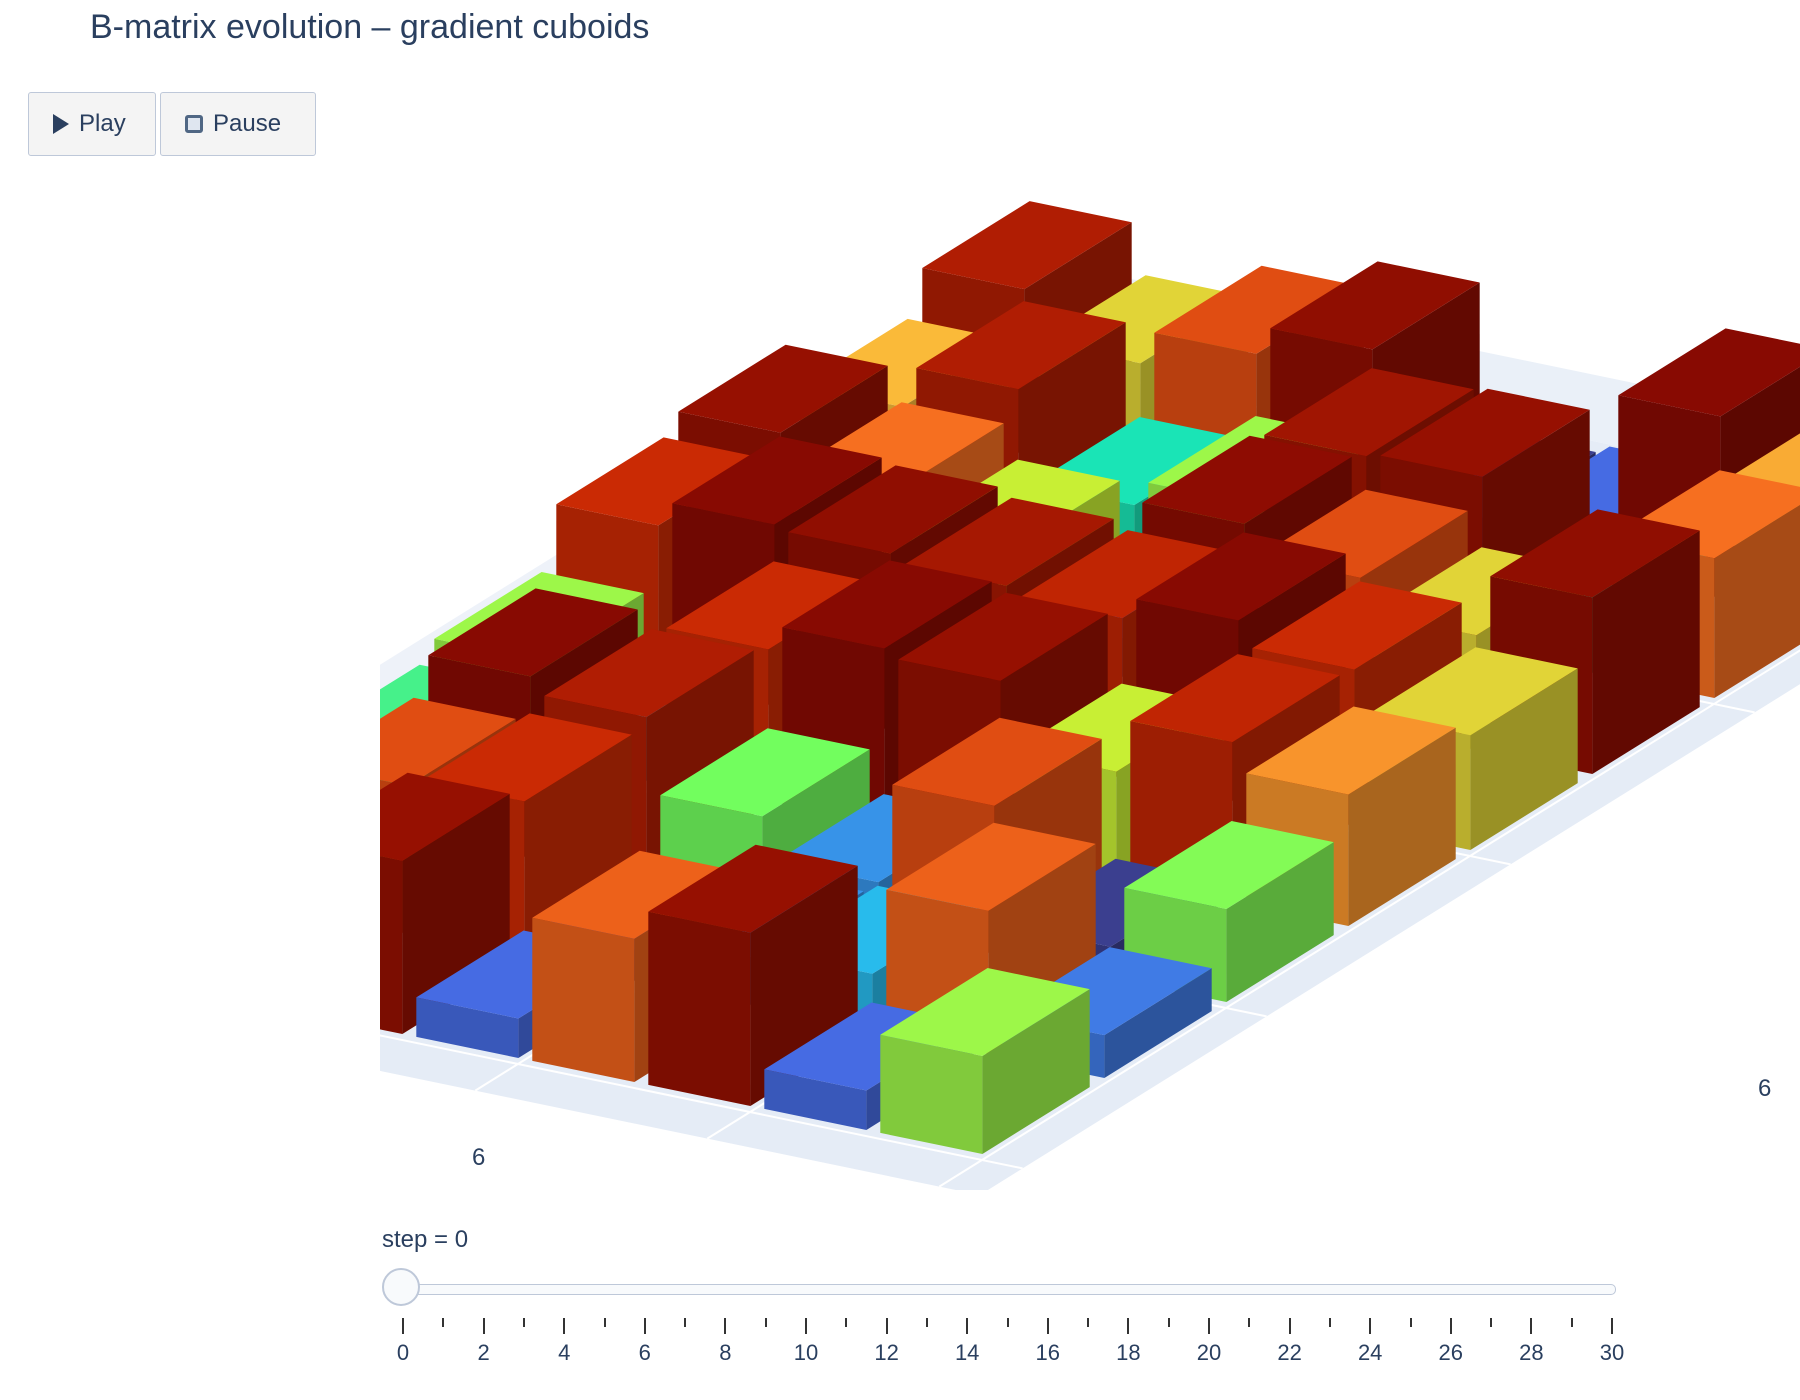 The width and height of the screenshot is (1800, 1400). I want to click on slider-tick-label: 6, so click(644, 1352).